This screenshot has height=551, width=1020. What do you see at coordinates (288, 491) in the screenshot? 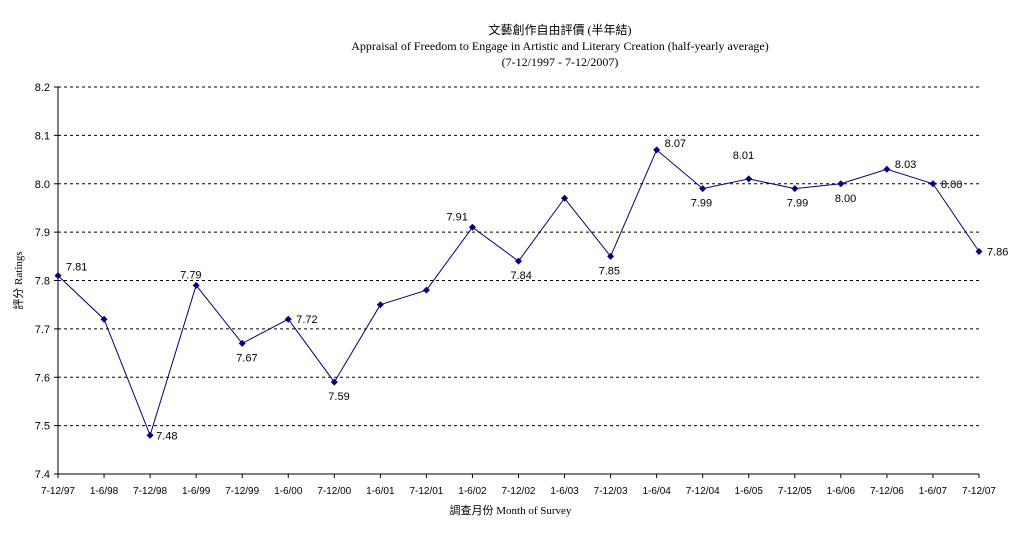
I see `x-tick-label: 1-6/00` at bounding box center [288, 491].